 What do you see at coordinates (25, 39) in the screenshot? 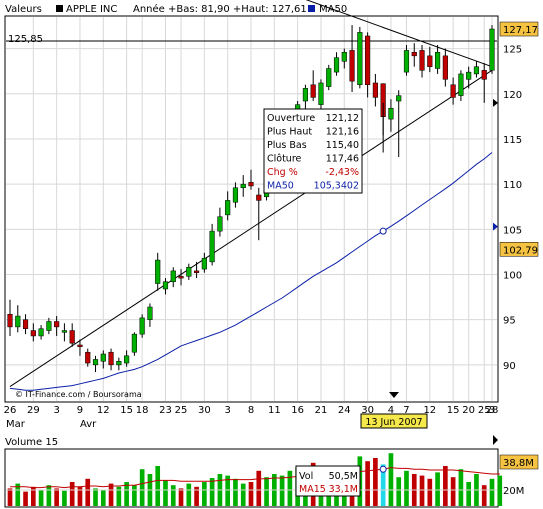
I see `level-line-label: 125,85` at bounding box center [25, 39].